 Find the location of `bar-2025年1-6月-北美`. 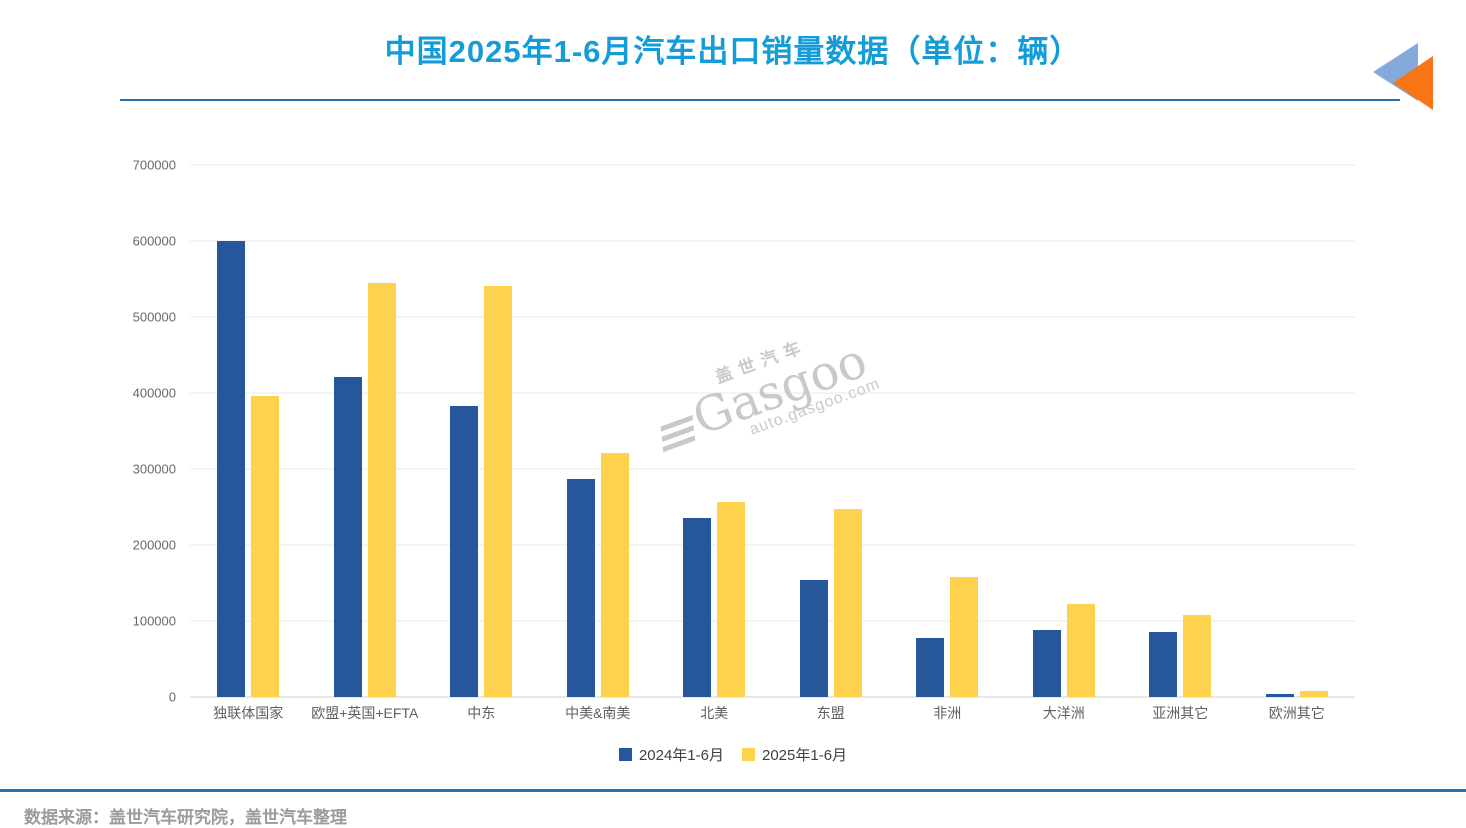

bar-2025年1-6月-北美 is located at coordinates (731, 599).